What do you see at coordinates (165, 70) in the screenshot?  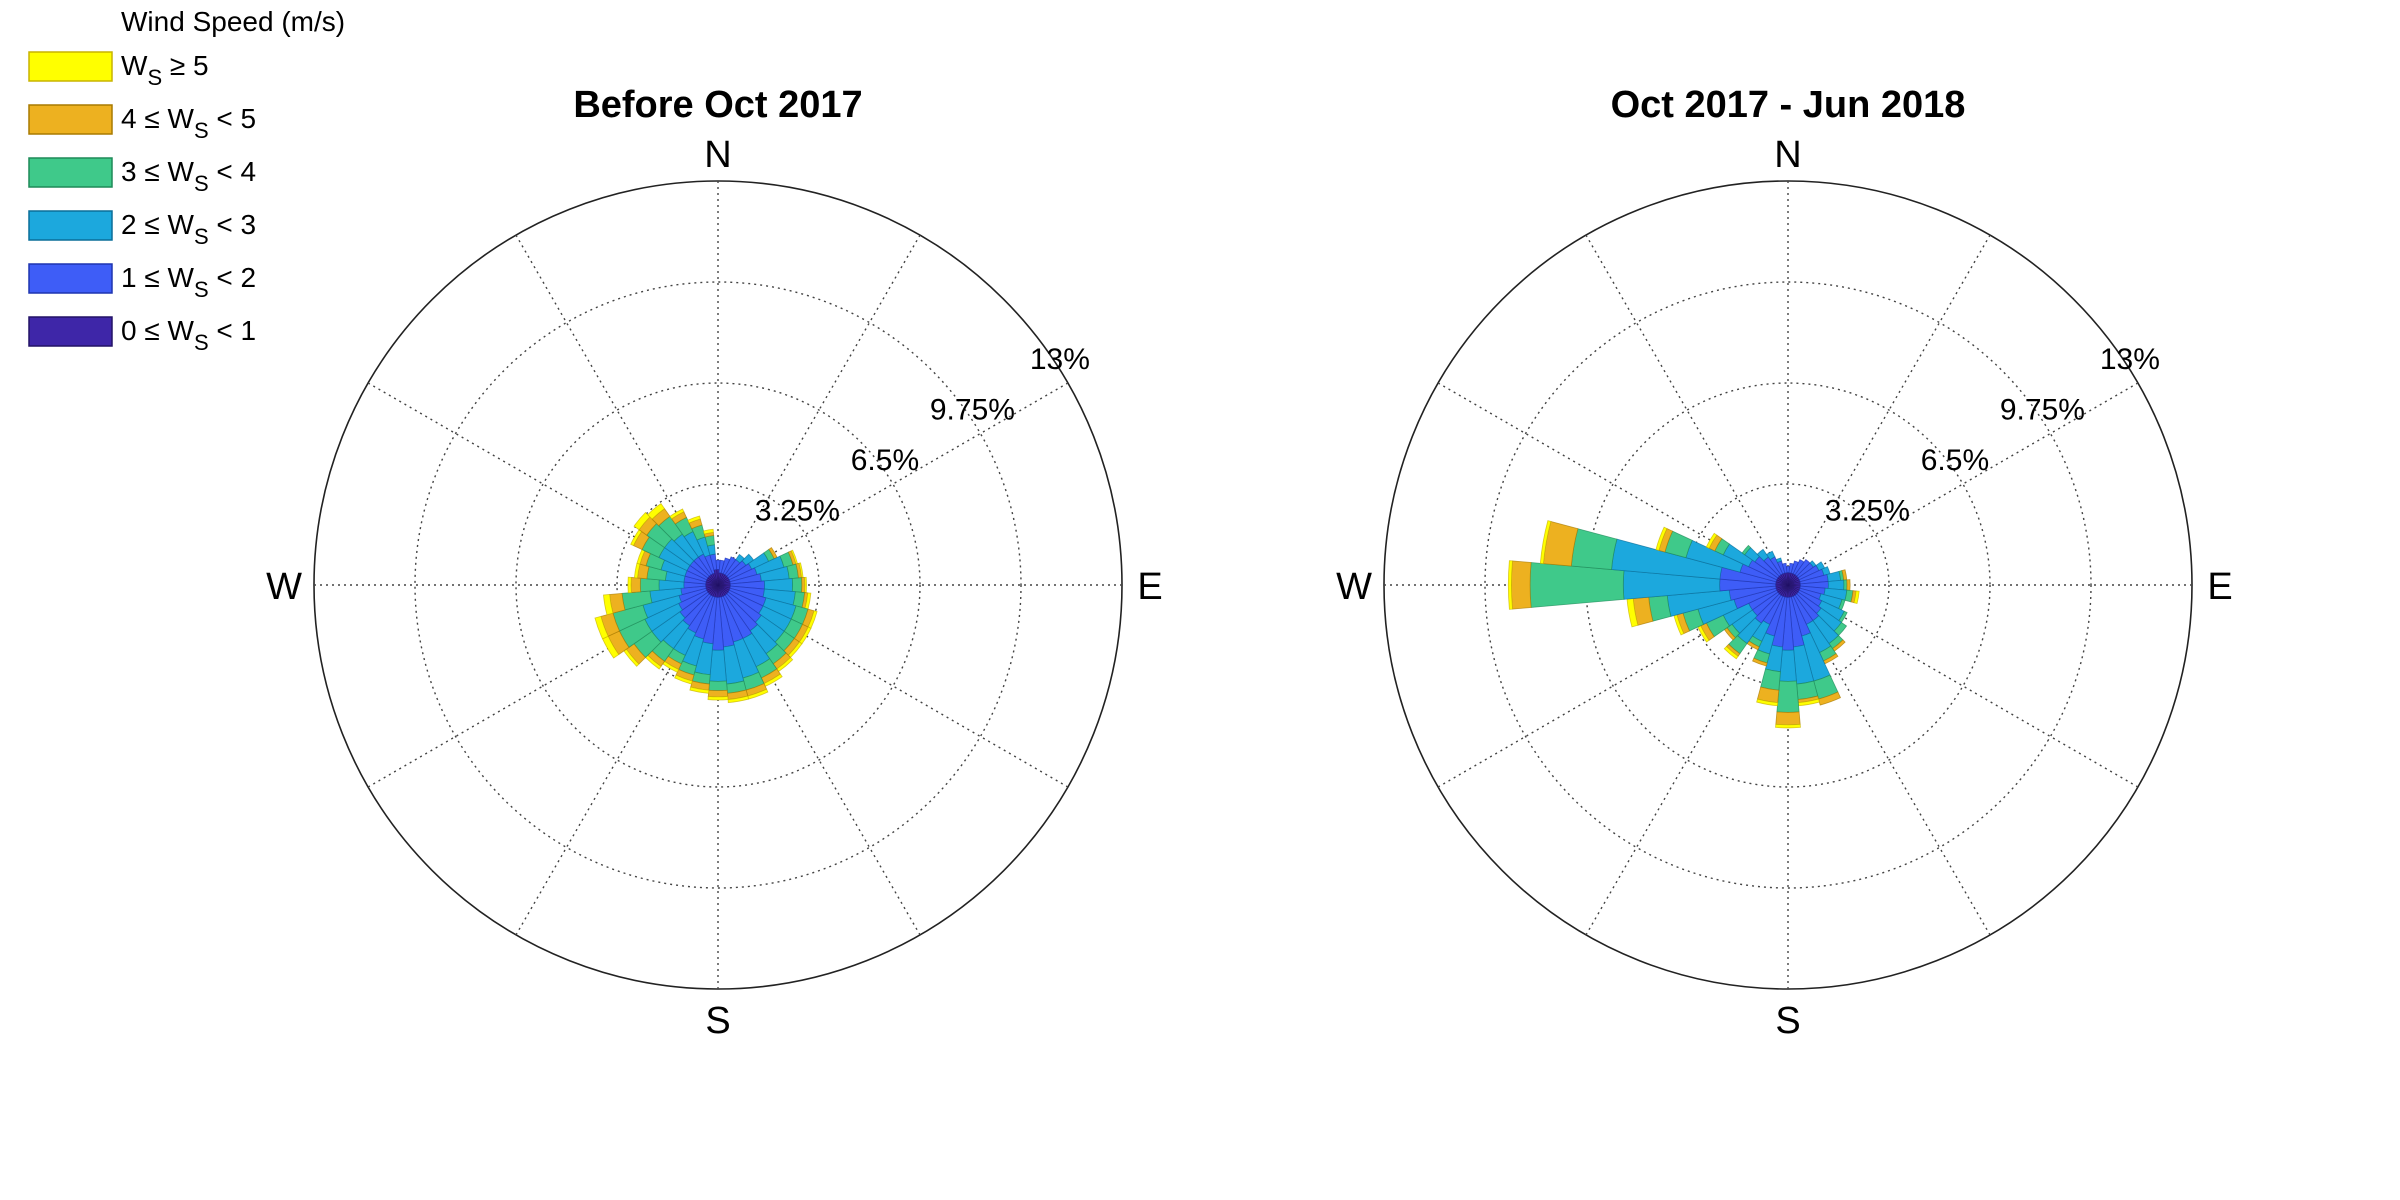 I see `legend-label: WS ≥ 5` at bounding box center [165, 70].